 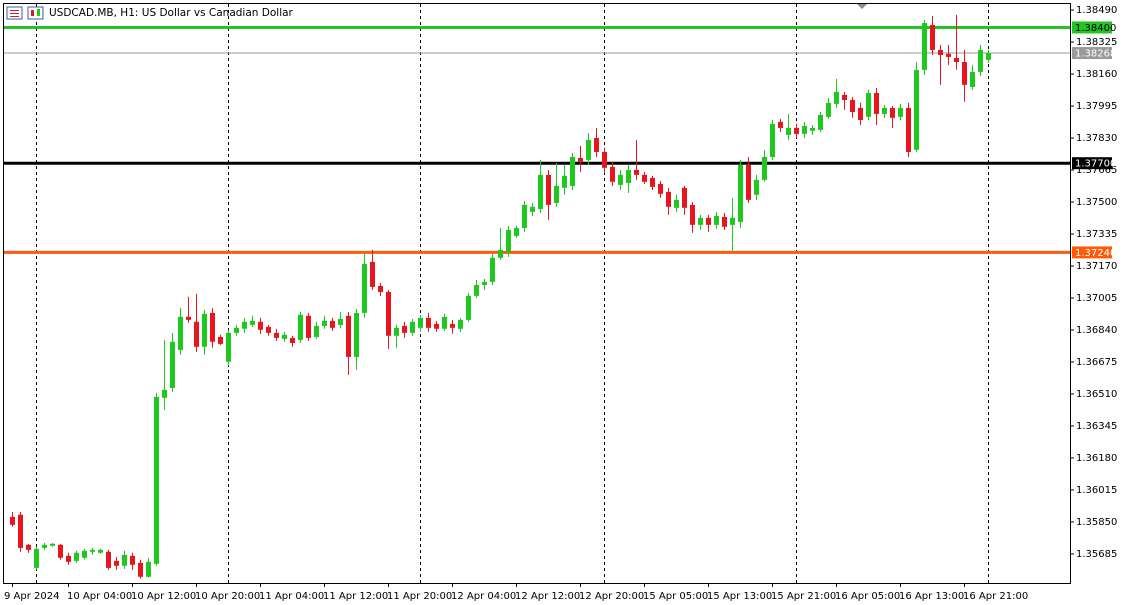 I want to click on chart-icon, so click(x=35, y=13).